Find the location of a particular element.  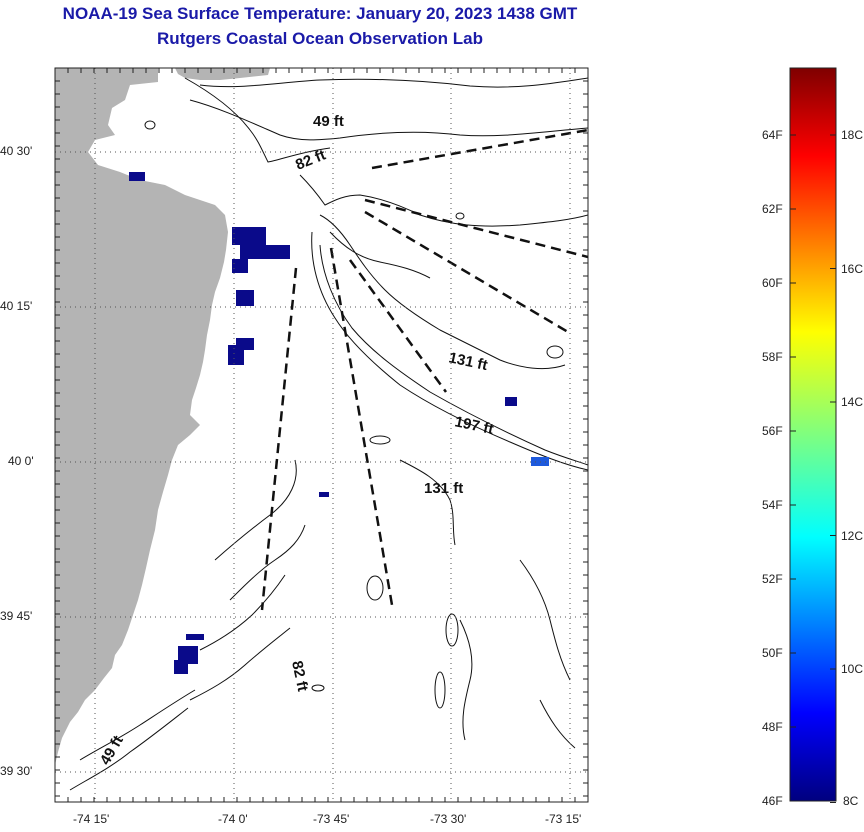

map-subtitle: Rutgers Coastal Ocean Observation Lab is located at coordinates (320, 38).